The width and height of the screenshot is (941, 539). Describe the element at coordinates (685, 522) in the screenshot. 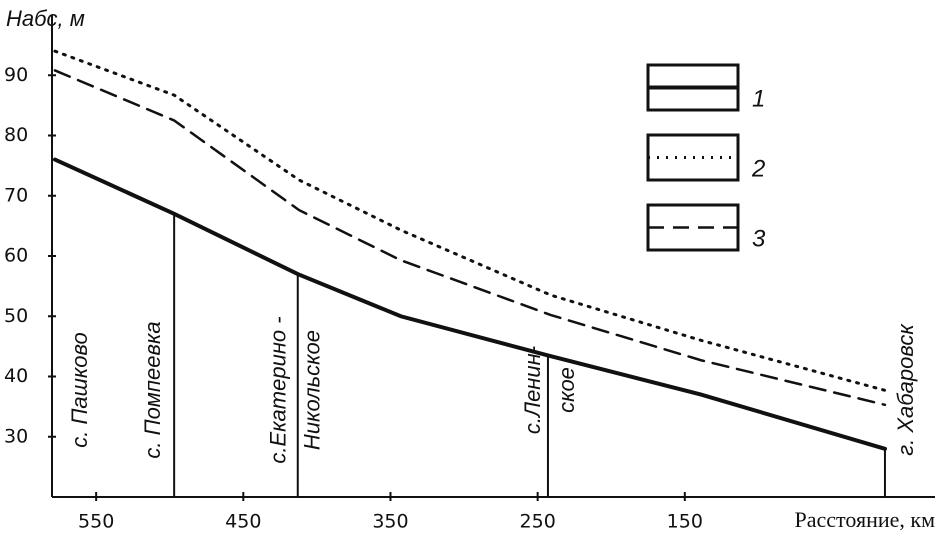

I see `x-tick-label: 150` at that location.